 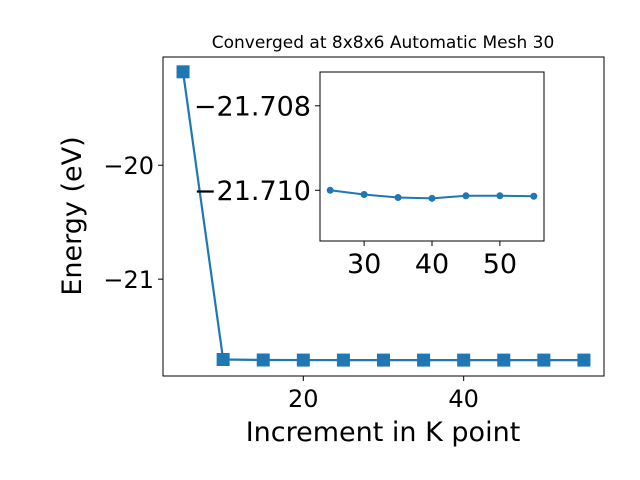 I want to click on x-axis-label: Increment in K point, so click(x=383, y=432).